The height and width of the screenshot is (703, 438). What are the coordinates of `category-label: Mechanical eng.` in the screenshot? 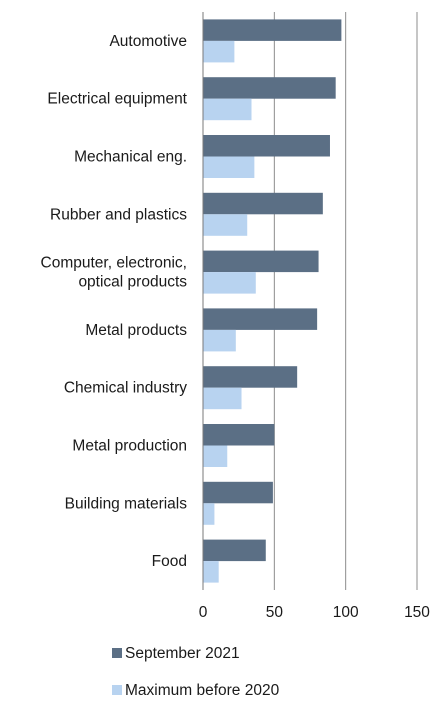 It's located at (130, 157).